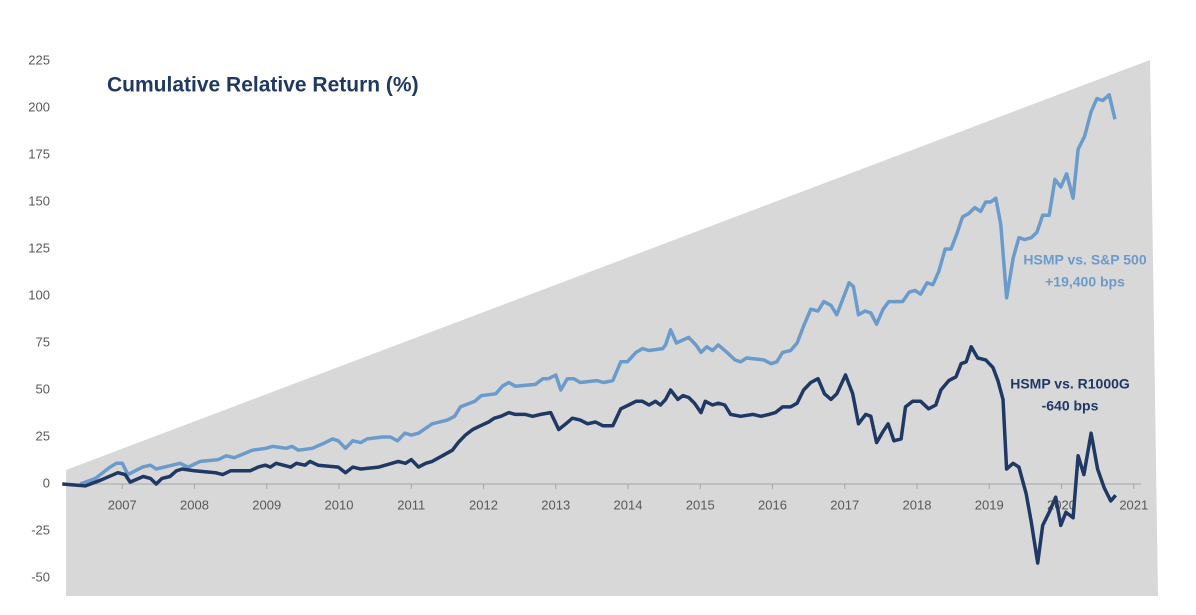 The height and width of the screenshot is (615, 1196). I want to click on x-tick-label: 2011, so click(411, 504).